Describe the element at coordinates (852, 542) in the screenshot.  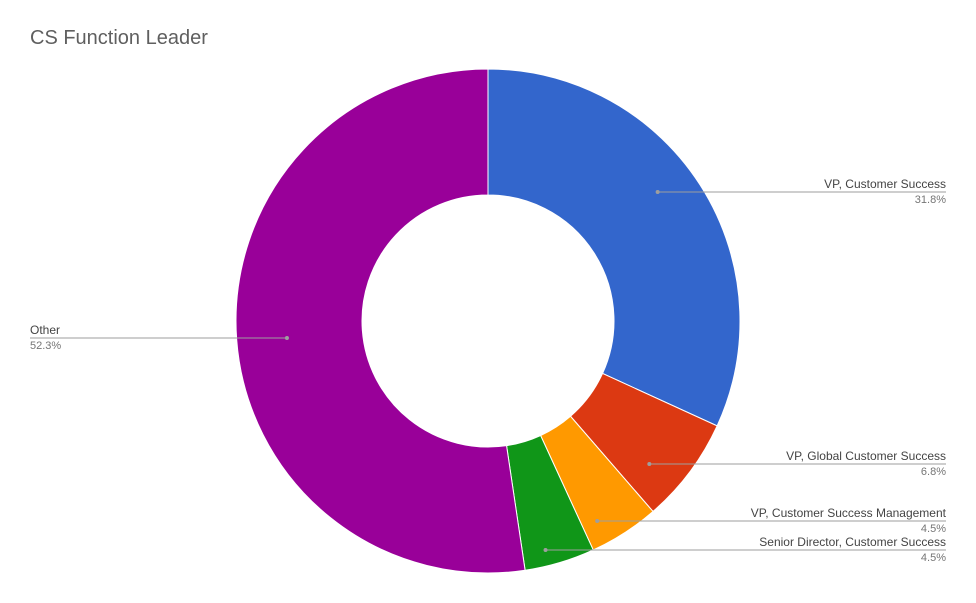
I see `slice-label-senior-director-customer-success: Senior Director, Customer Success` at that location.